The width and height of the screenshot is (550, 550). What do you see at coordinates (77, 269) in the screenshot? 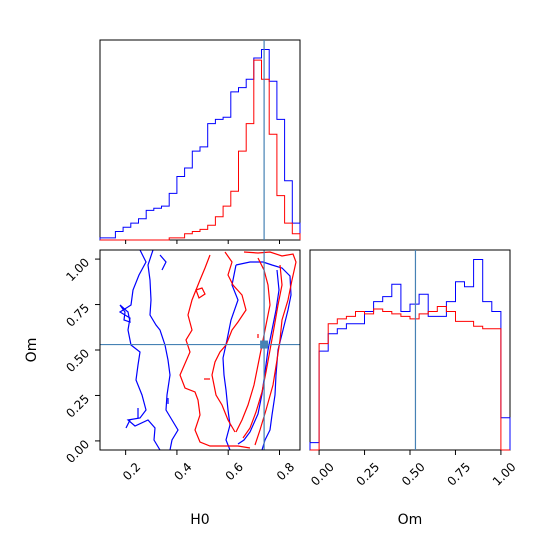
I see `contour-ytick-label: 1.00` at bounding box center [77, 269].